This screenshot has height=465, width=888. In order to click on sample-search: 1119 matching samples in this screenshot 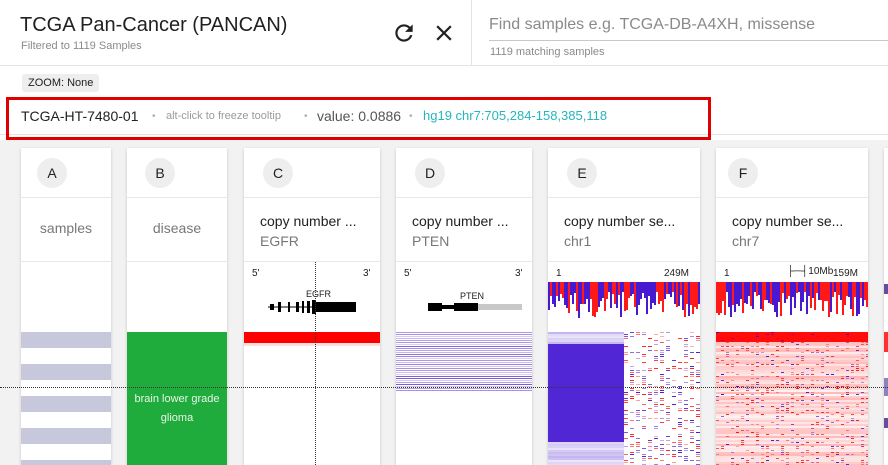, I will do `click(680, 33)`.